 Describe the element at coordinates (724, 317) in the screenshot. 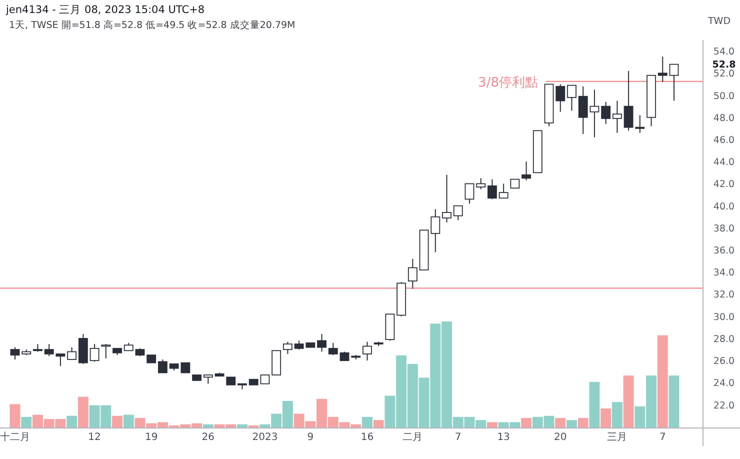

I see `y-tick-label: 30.0` at that location.